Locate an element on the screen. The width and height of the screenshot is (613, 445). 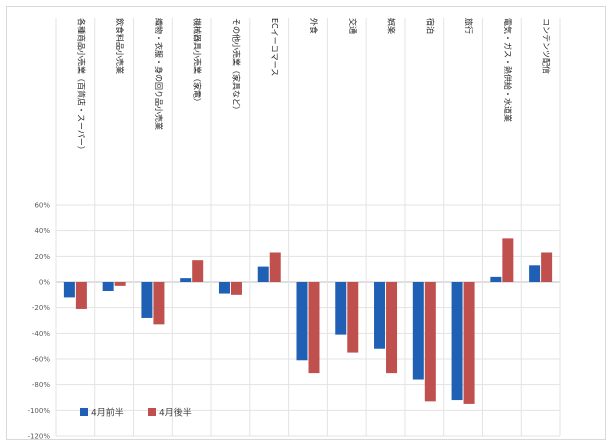
y-tick-label: 0% is located at coordinates (44, 283).